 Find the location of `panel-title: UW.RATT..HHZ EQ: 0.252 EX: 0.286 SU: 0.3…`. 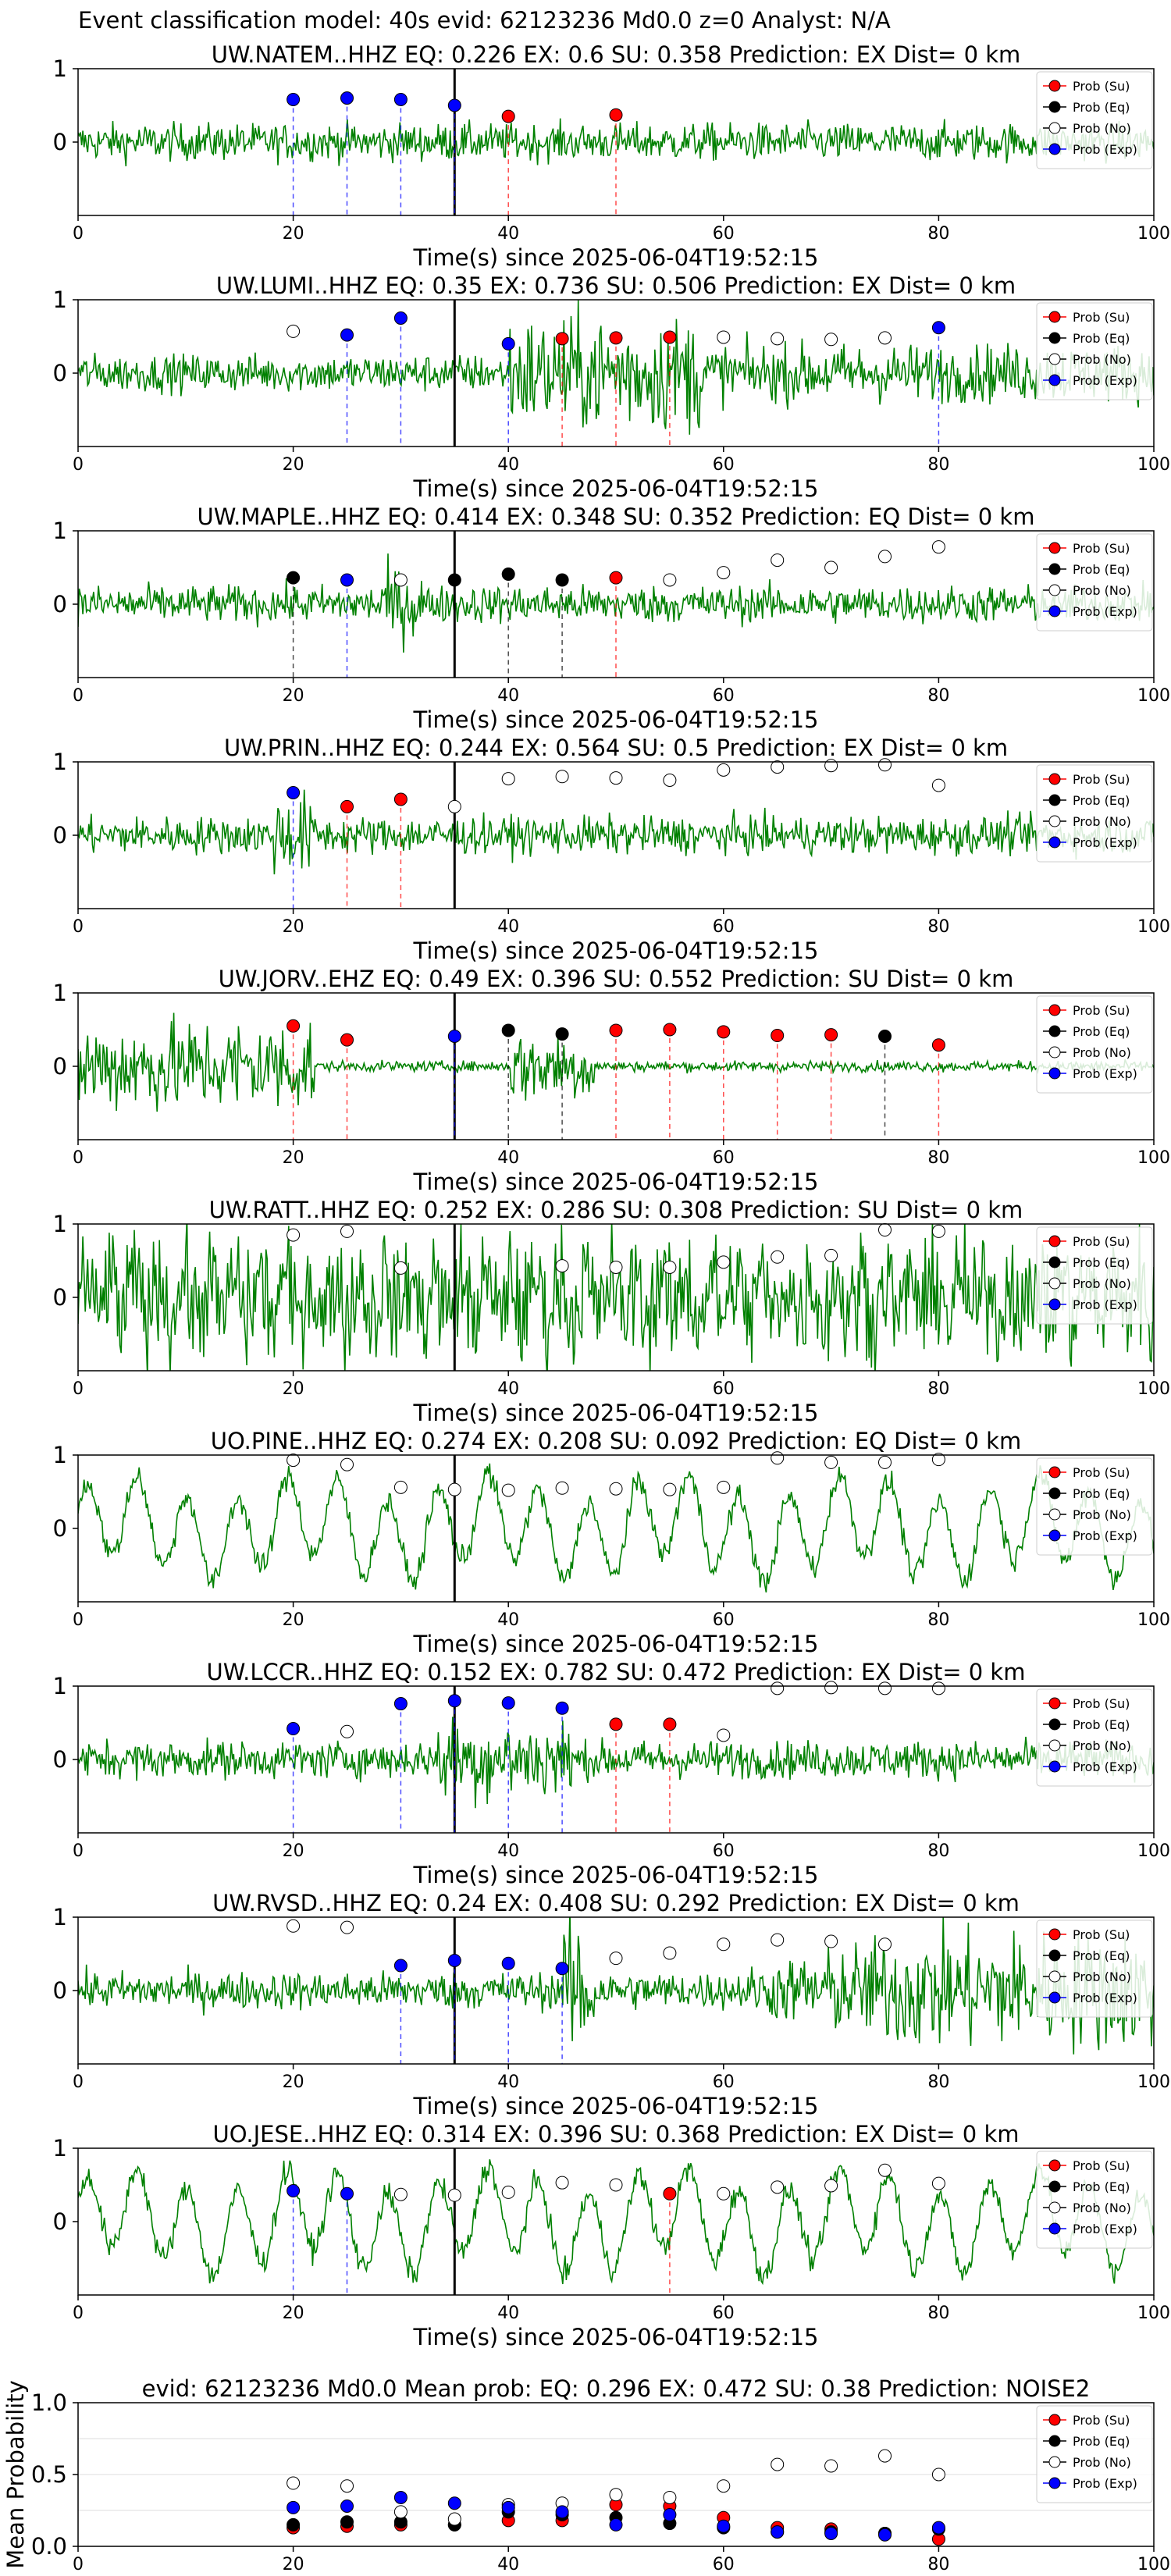

panel-title: UW.RATT..HHZ EQ: 0.252 EX: 0.286 SU: 0.3… is located at coordinates (616, 1210).